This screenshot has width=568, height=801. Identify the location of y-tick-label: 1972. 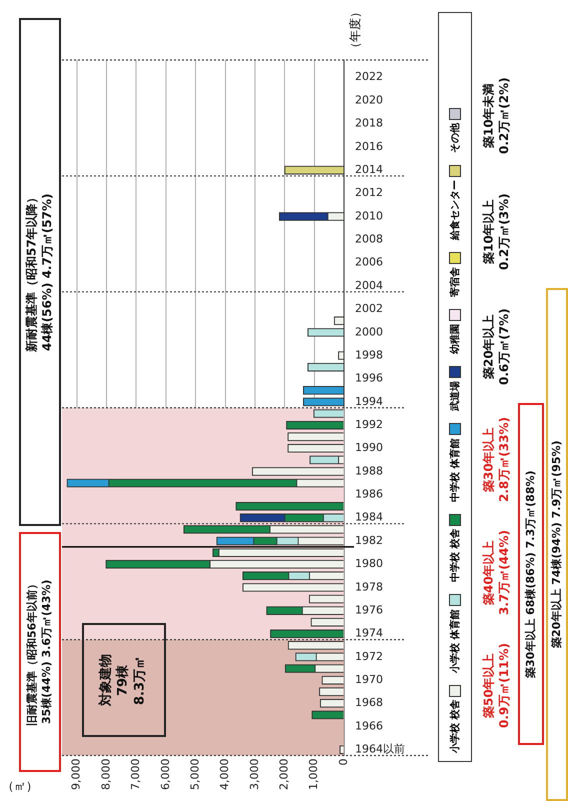
(369, 656).